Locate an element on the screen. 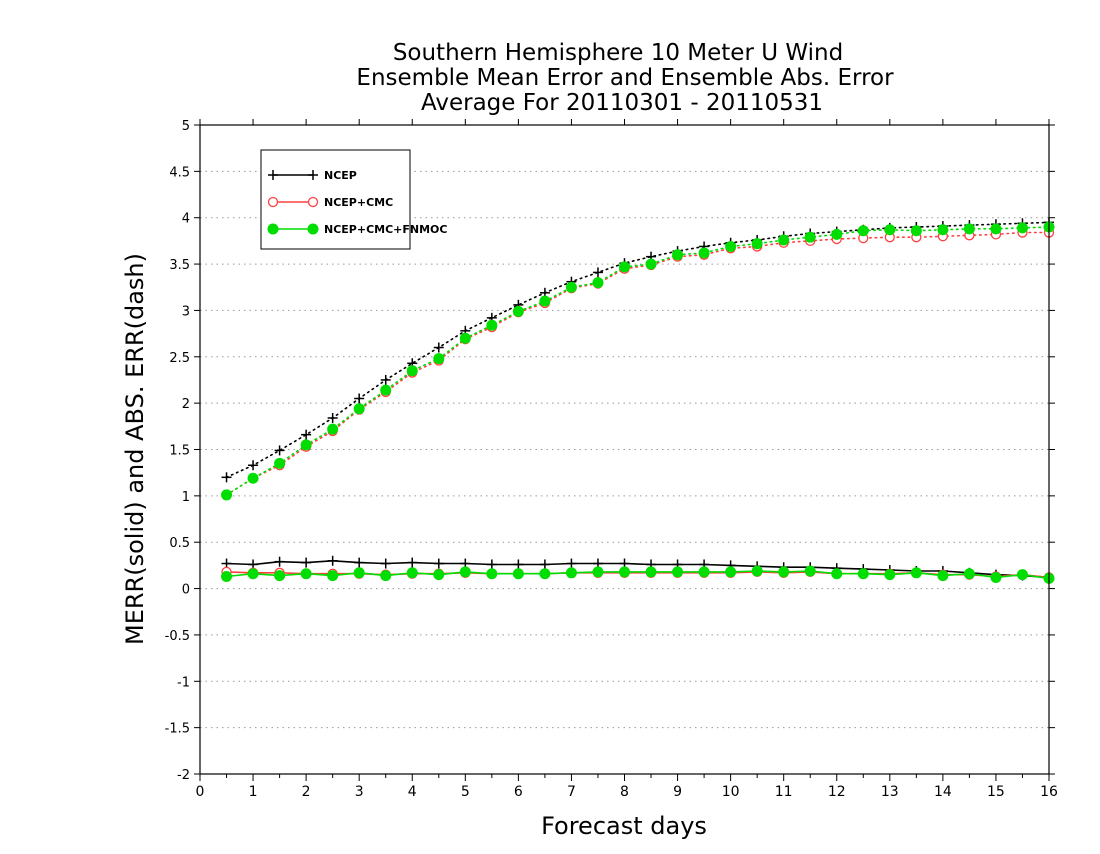  x-tick-label: 10 is located at coordinates (731, 792).